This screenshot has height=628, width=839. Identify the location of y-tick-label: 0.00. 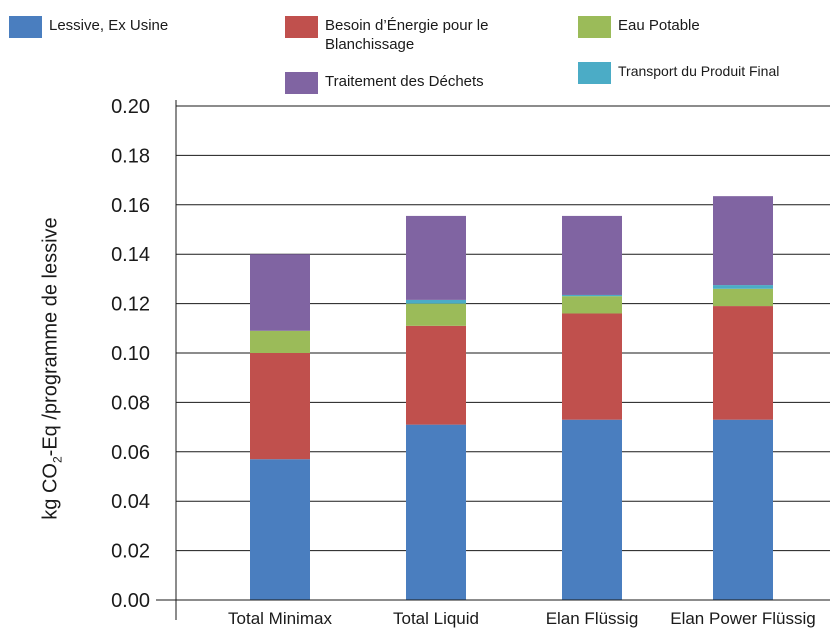
(130, 601).